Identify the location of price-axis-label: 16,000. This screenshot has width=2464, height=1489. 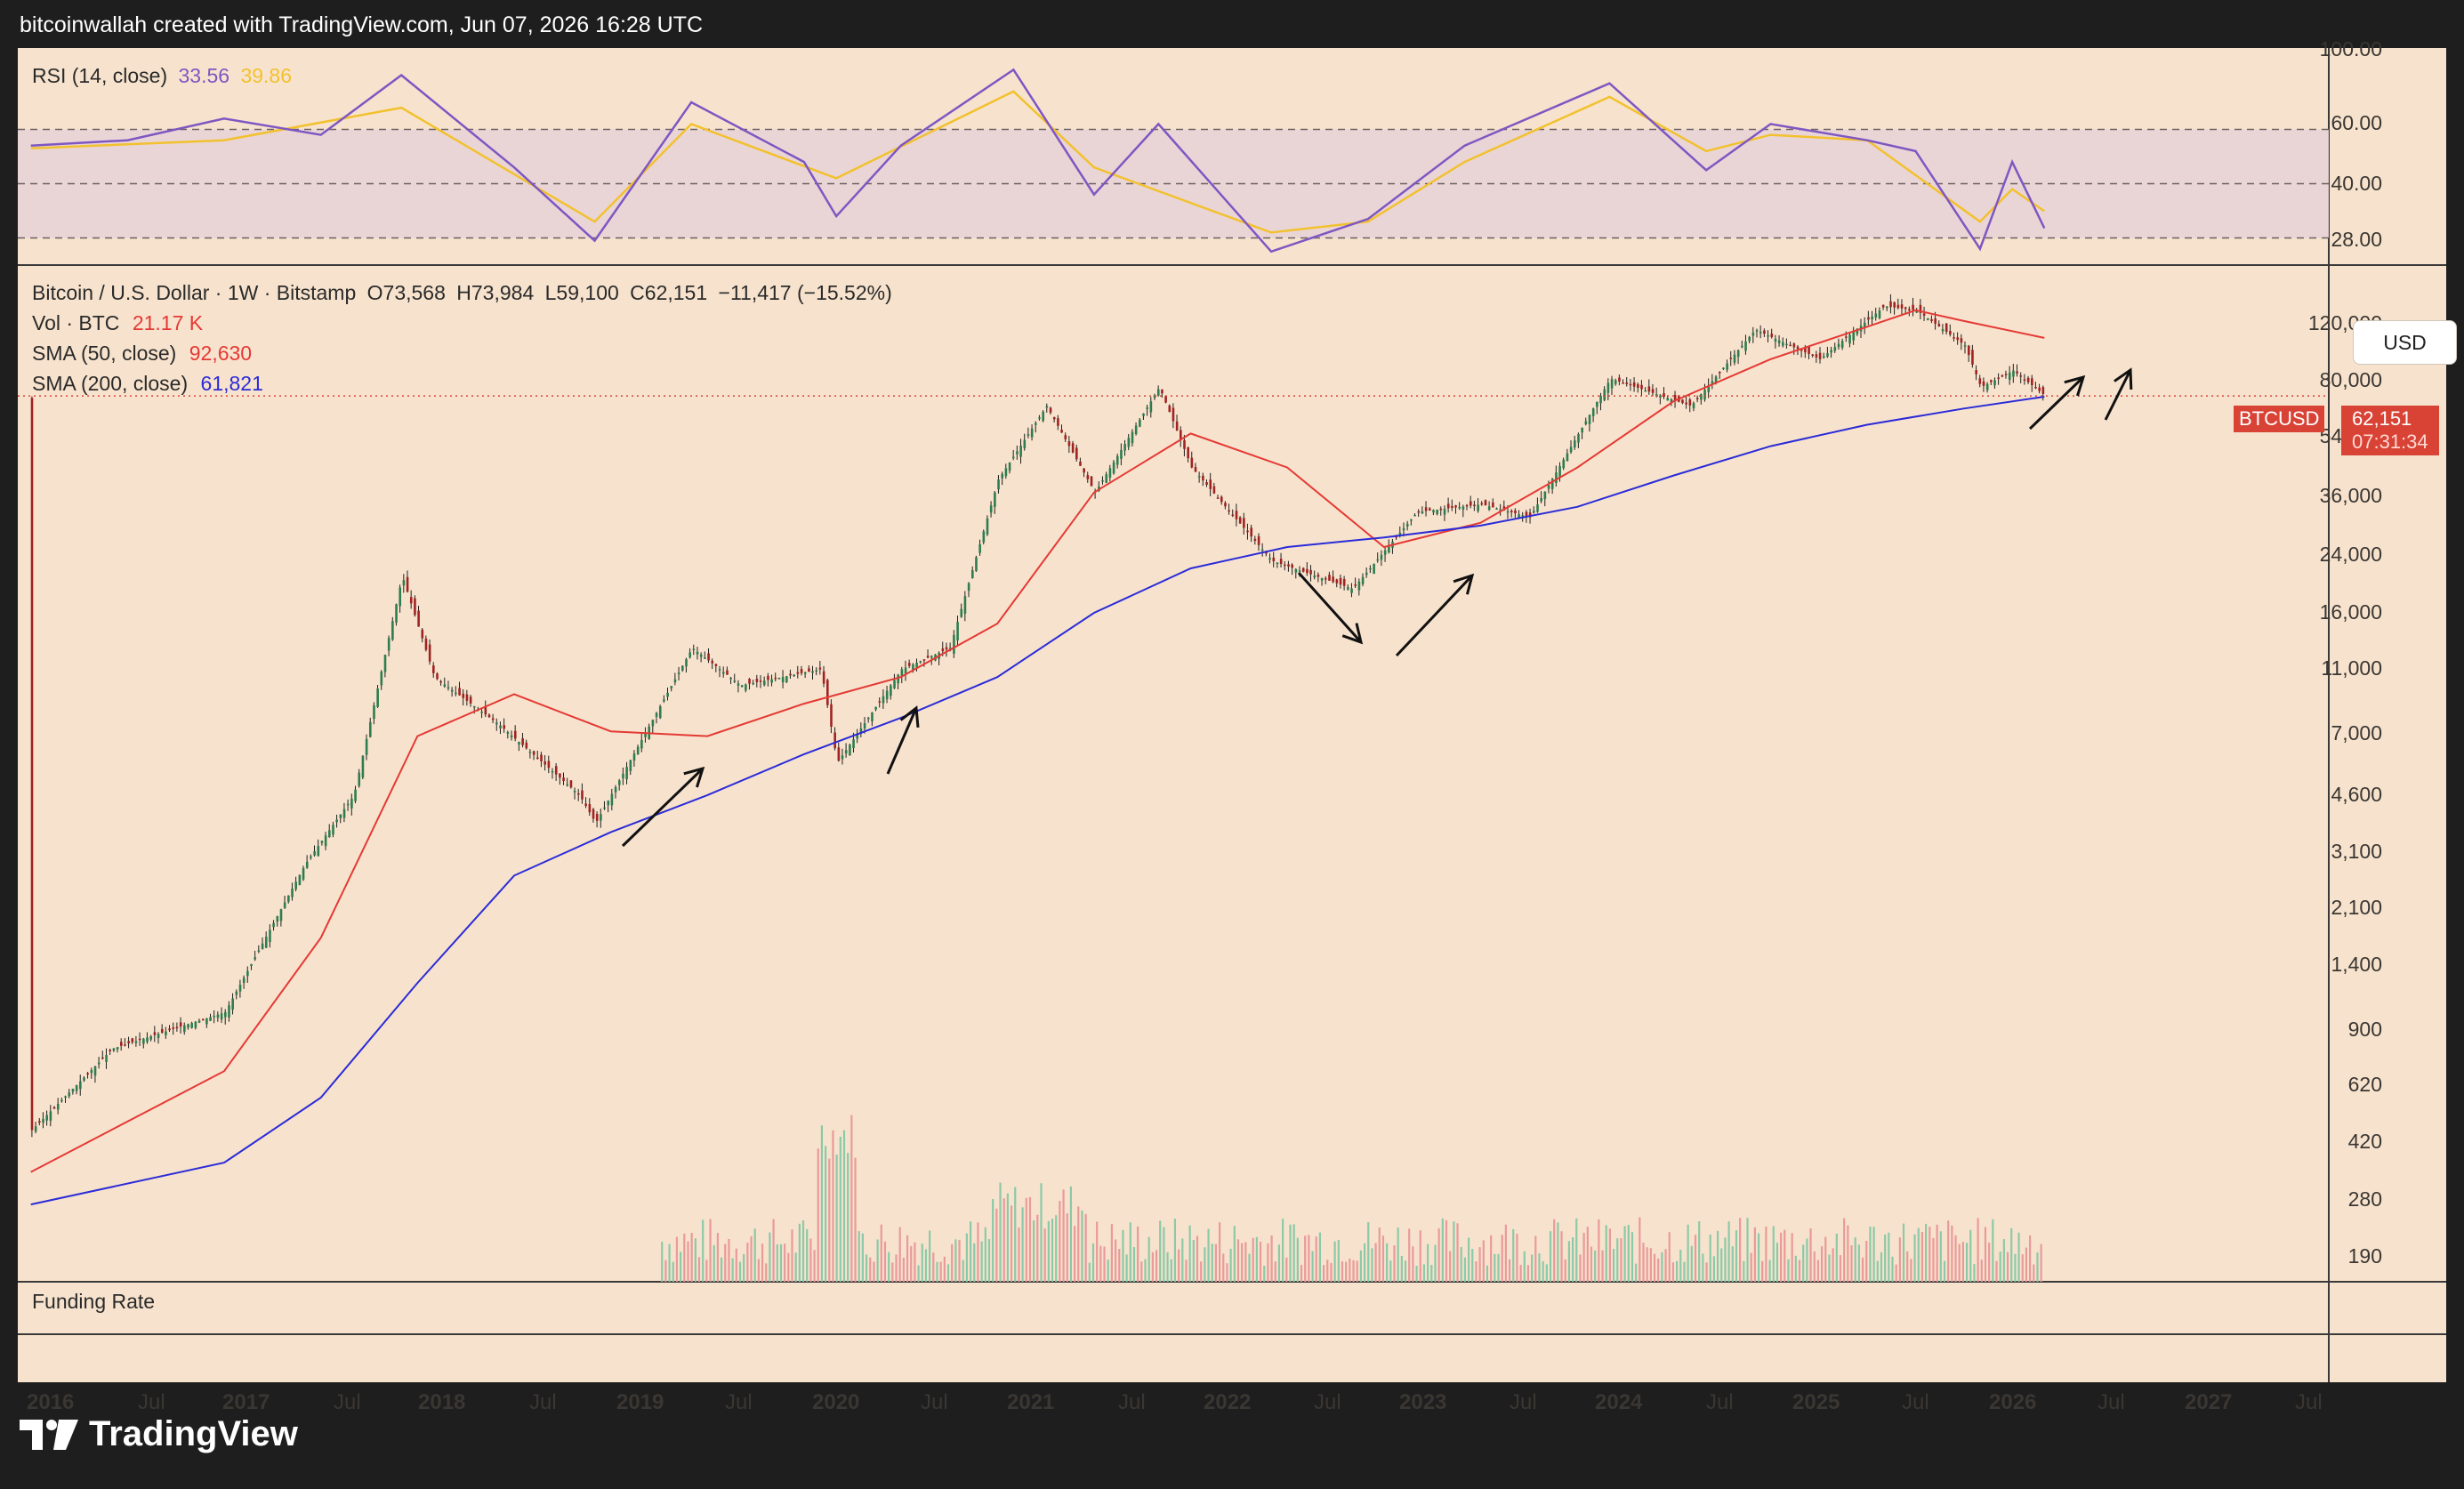
(2350, 612).